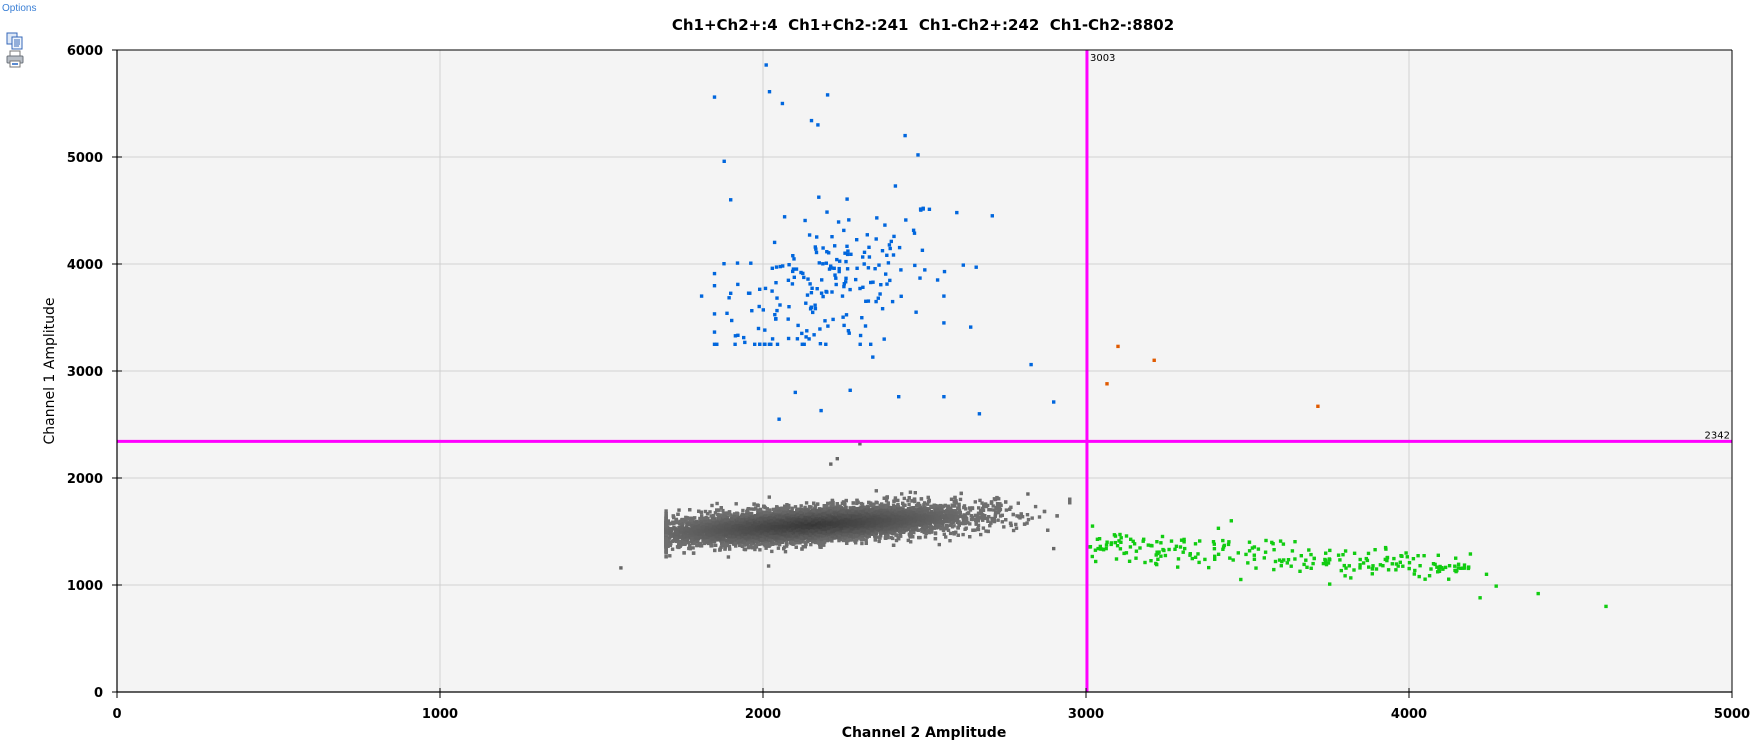  I want to click on print-icon, so click(15, 59).